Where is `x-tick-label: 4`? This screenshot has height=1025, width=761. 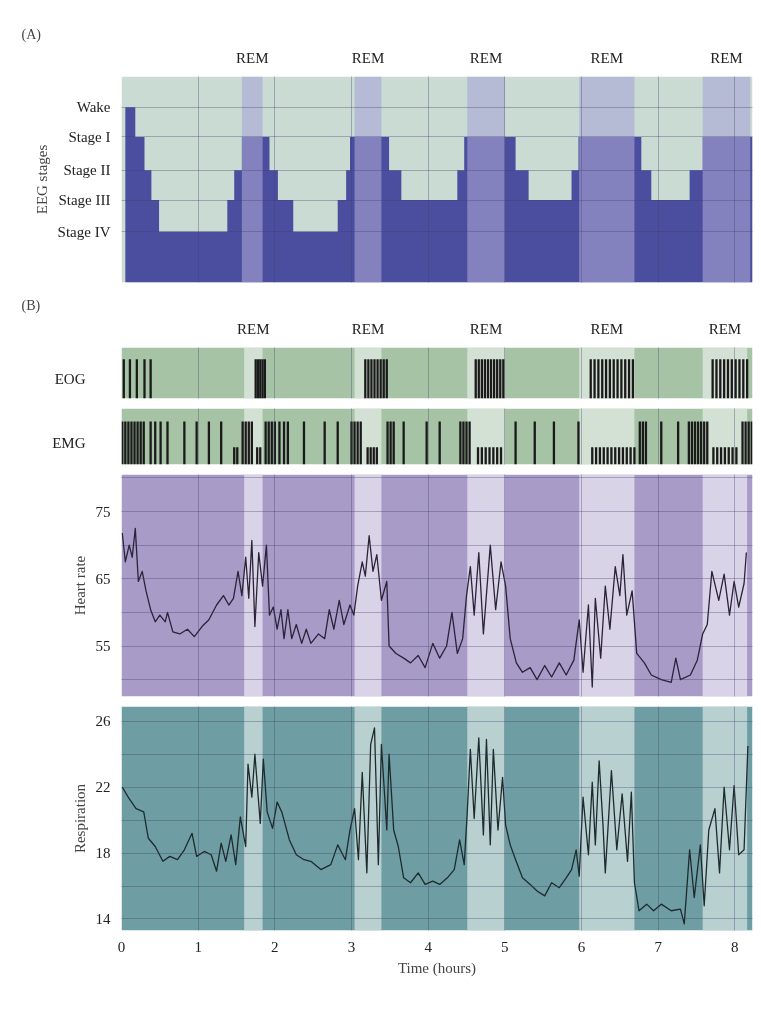 x-tick-label: 4 is located at coordinates (428, 946).